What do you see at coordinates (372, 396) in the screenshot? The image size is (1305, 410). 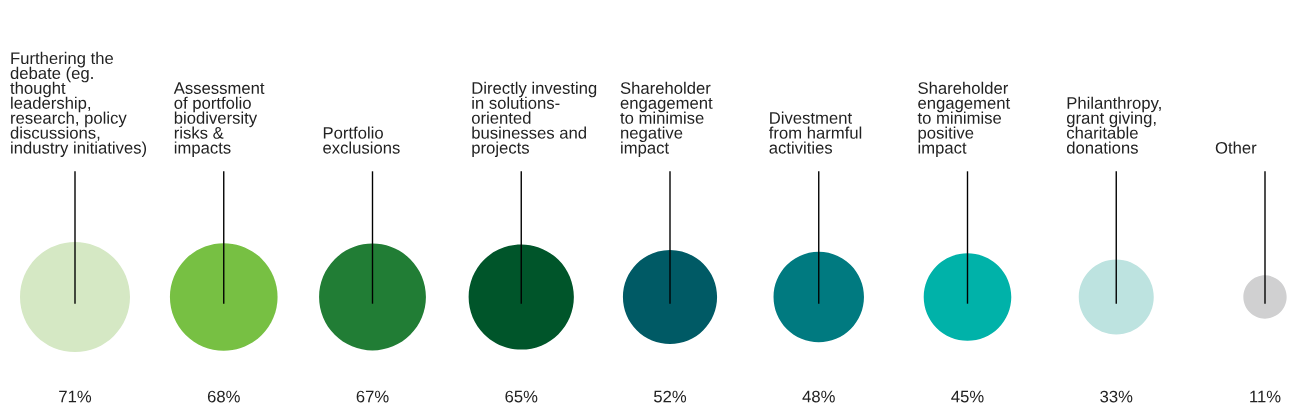 I see `data-label: 67%` at bounding box center [372, 396].